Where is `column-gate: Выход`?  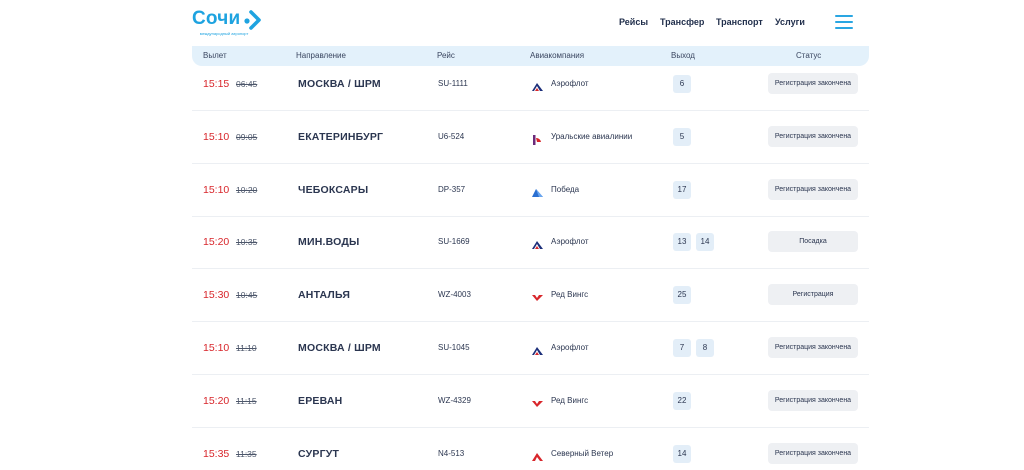
column-gate: Выход is located at coordinates (683, 55).